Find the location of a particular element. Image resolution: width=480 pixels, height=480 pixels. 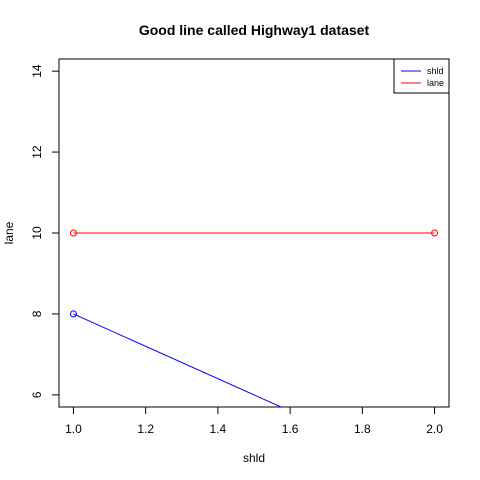

y-tick-label: 10 is located at coordinates (37, 233).